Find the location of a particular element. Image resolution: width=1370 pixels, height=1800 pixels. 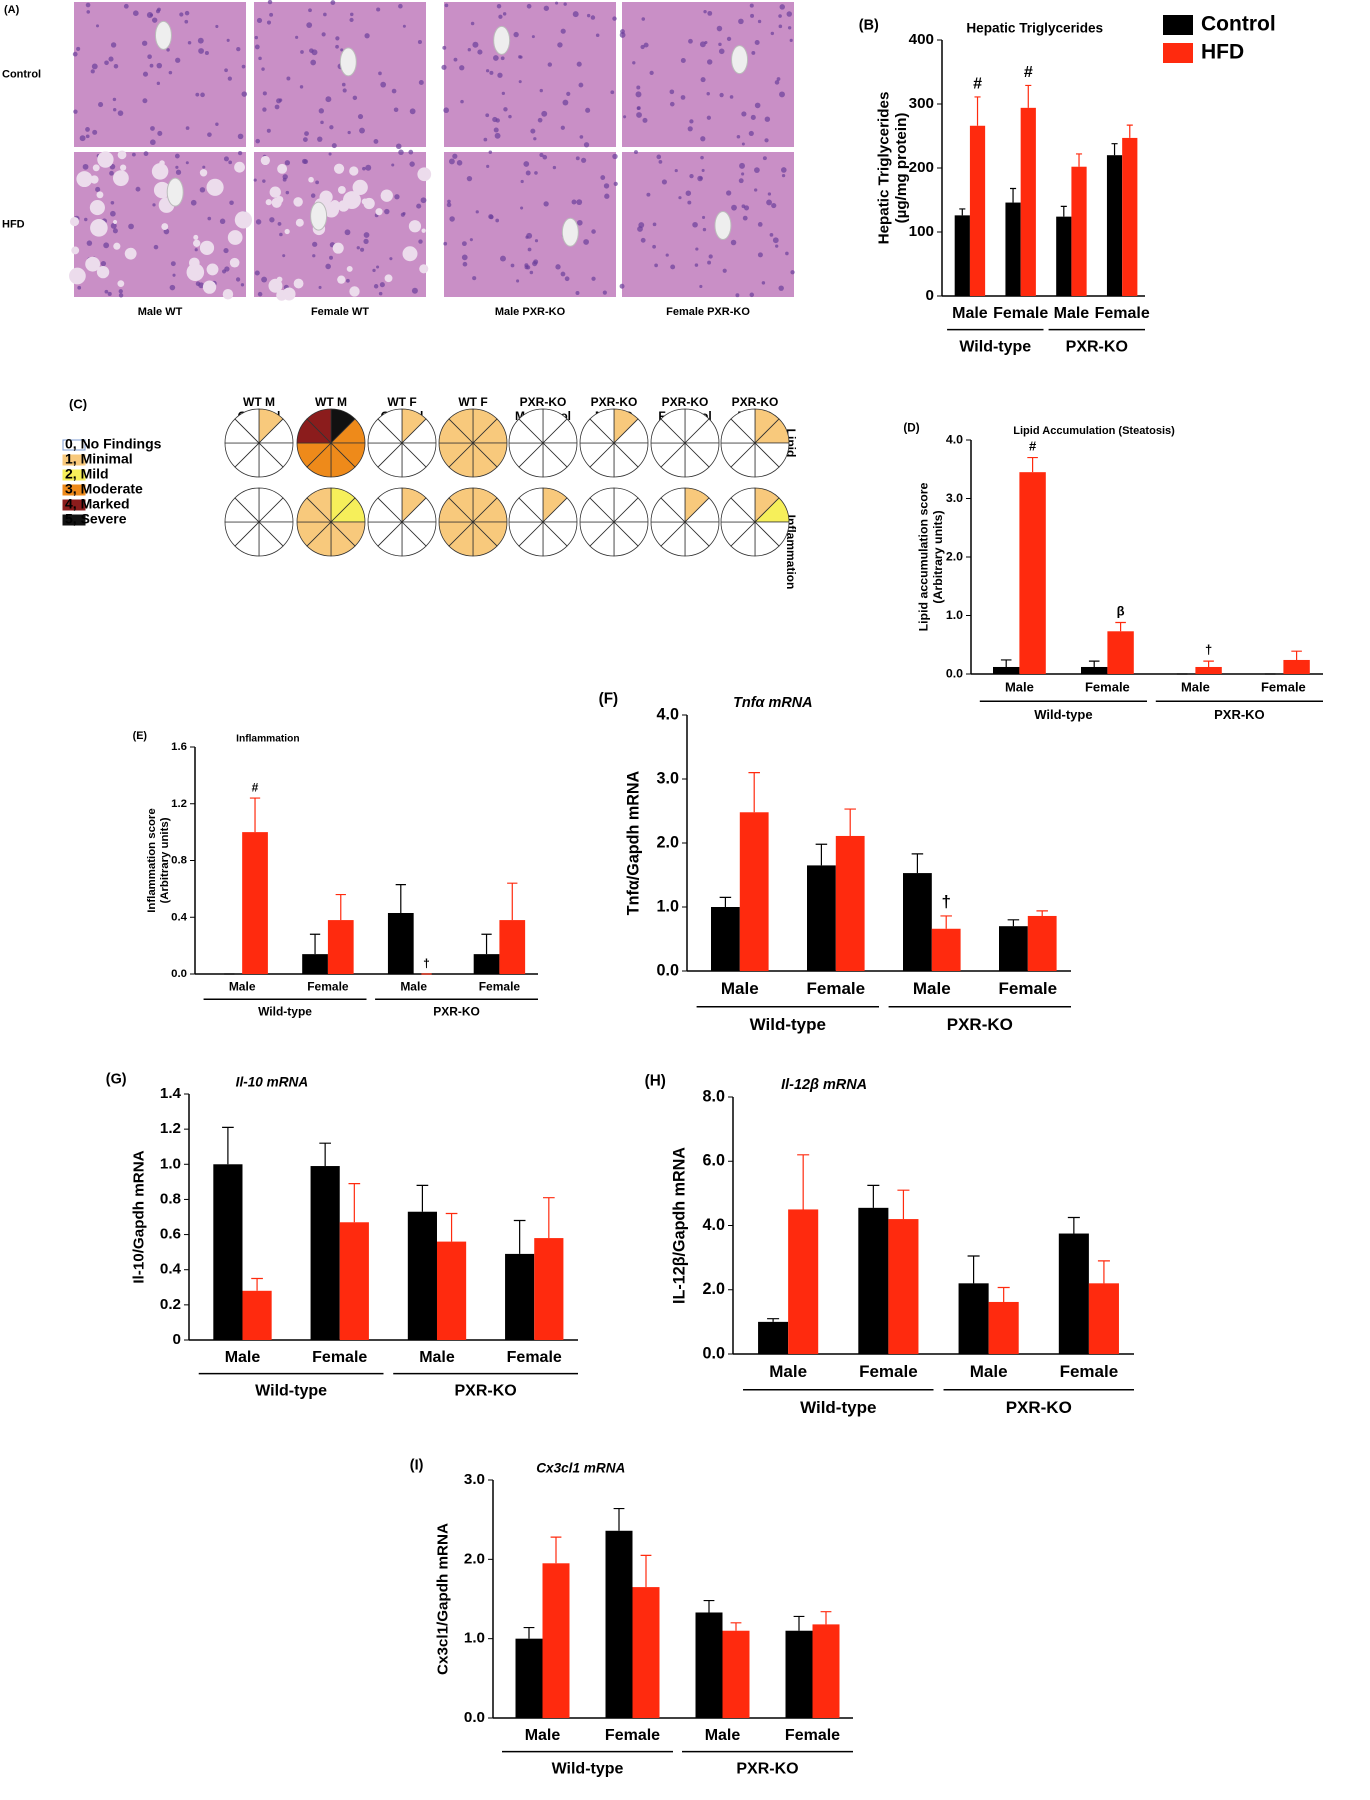

legend-label: 1, Minimal is located at coordinates (99, 459).